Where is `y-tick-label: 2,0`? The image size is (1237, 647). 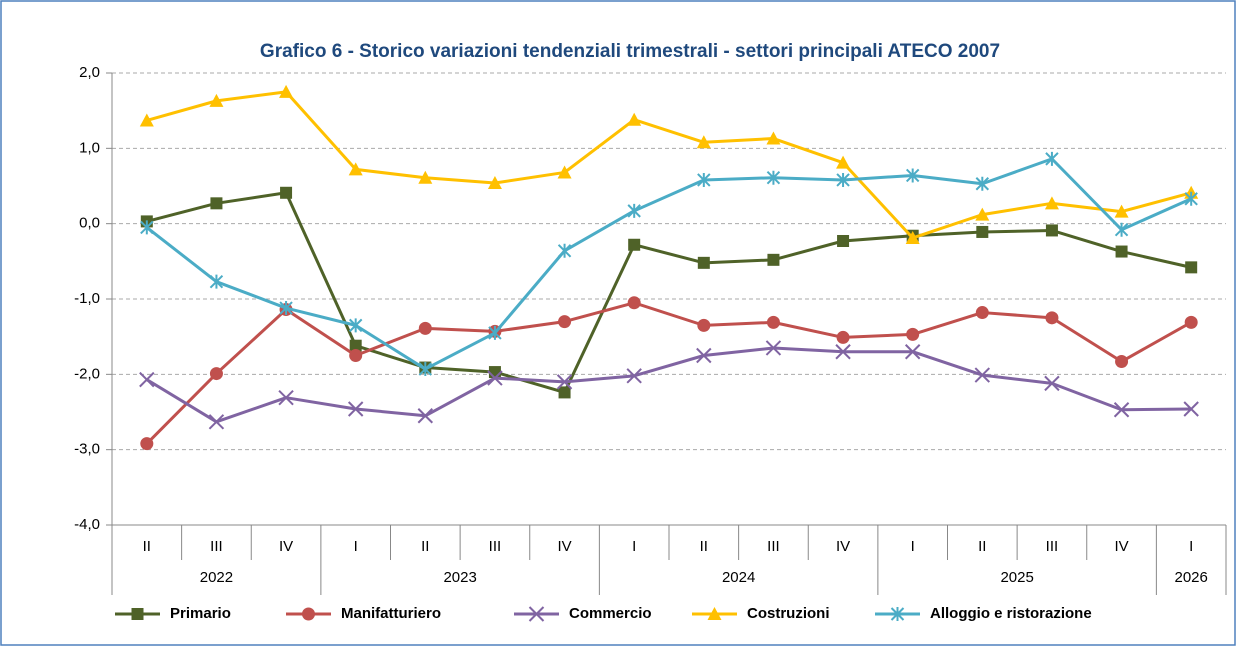
y-tick-label: 2,0 is located at coordinates (89, 72).